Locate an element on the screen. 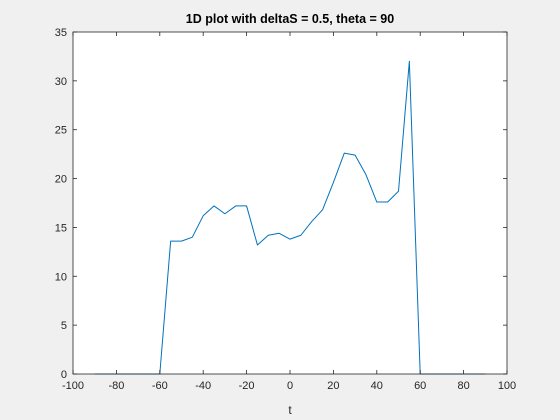  y-tick-label: 20 is located at coordinates (61, 180).